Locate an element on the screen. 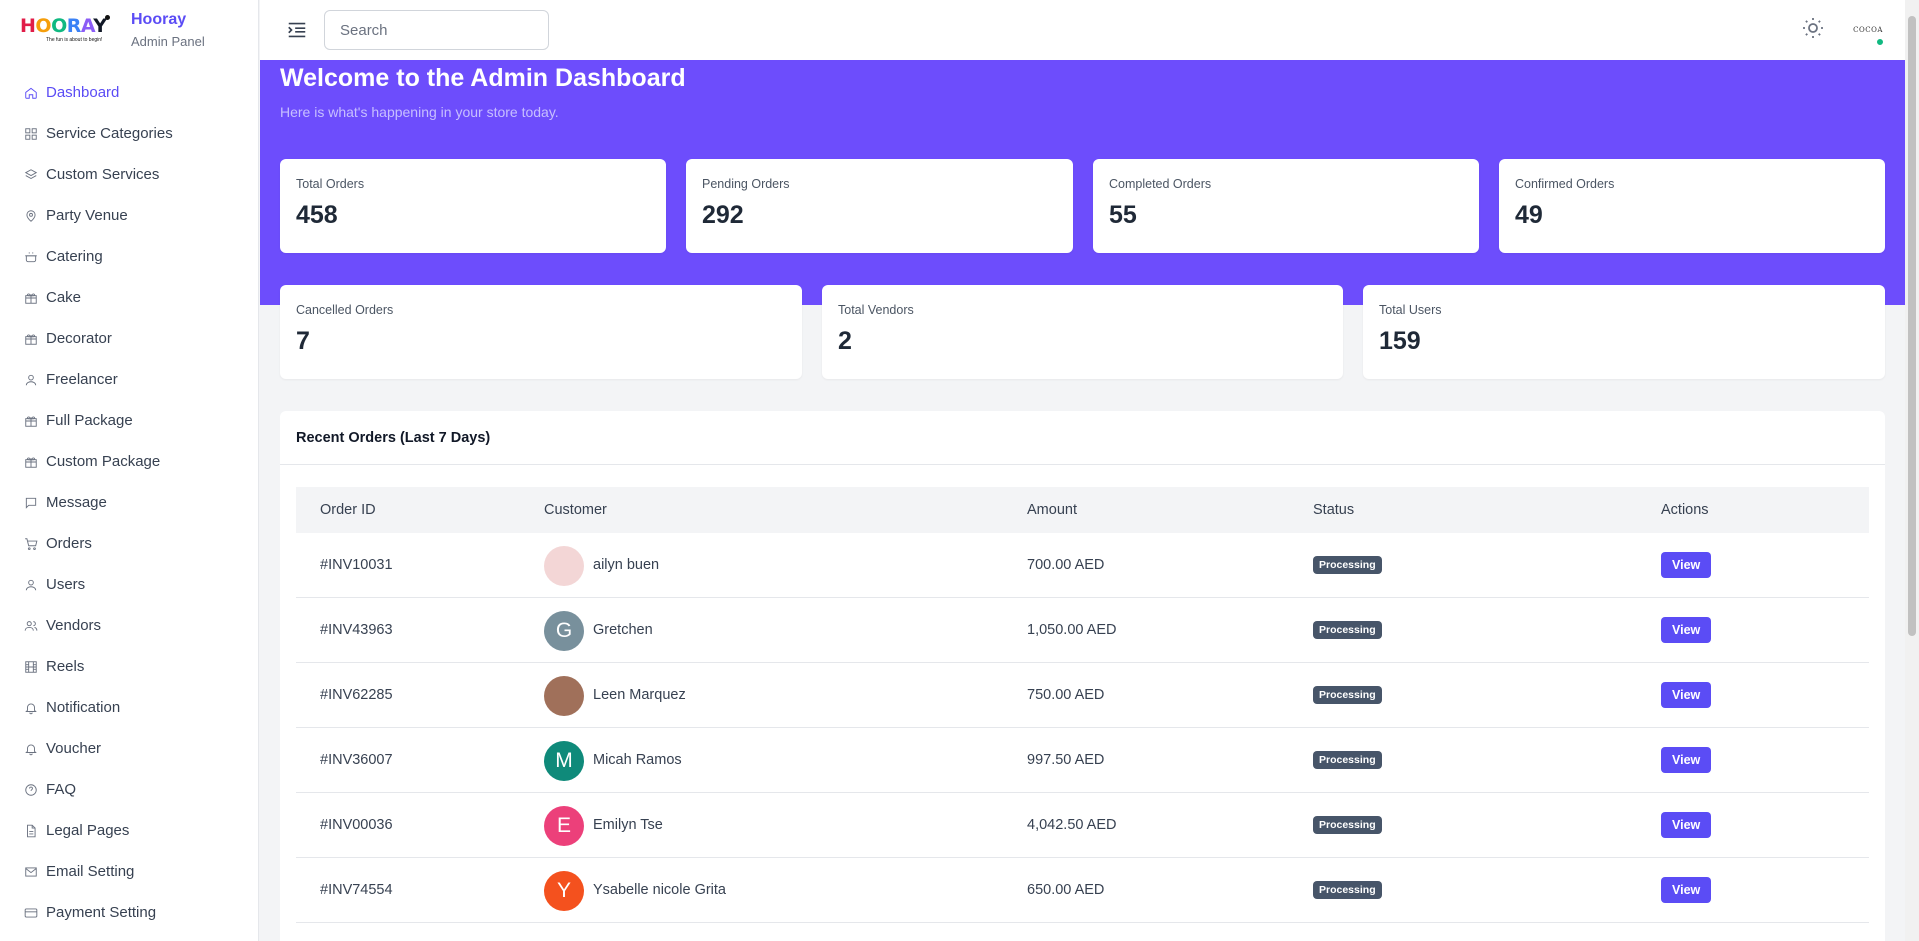 The width and height of the screenshot is (1919, 941). sidebar-item-reels: Reels is located at coordinates (129, 666).